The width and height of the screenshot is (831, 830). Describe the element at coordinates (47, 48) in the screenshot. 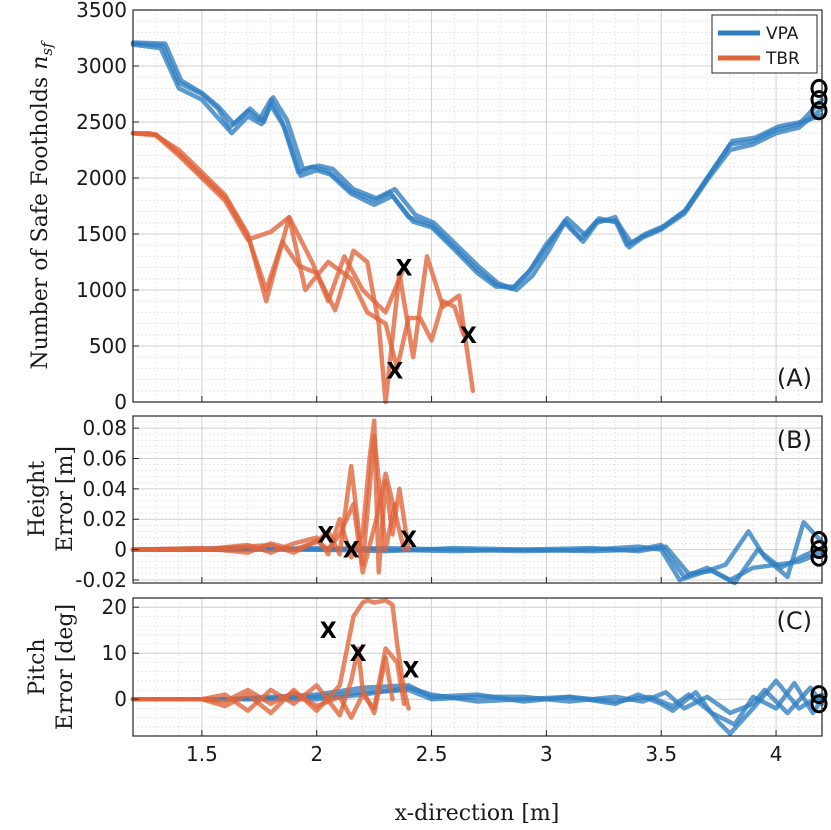

I see `panel-a-ylabel-subscript: sf` at that location.